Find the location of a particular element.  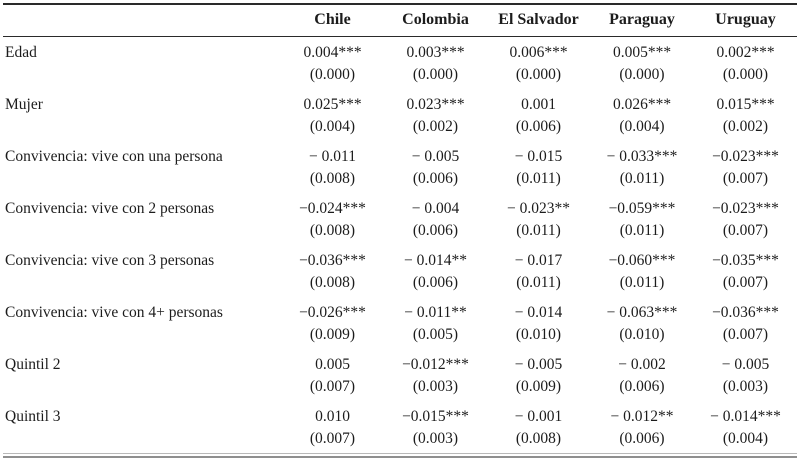

column-header-chile: Chile is located at coordinates (332, 21).